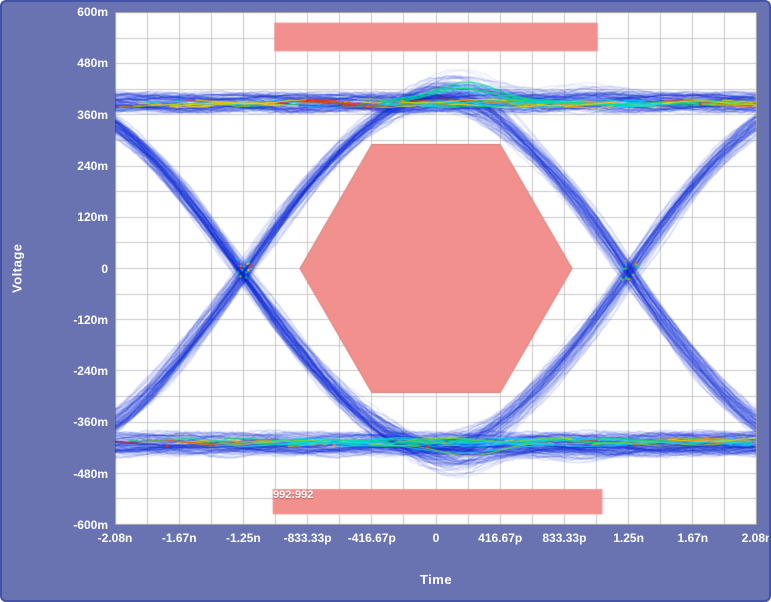  I want to click on x-tick-label: 416.67p, so click(500, 538).